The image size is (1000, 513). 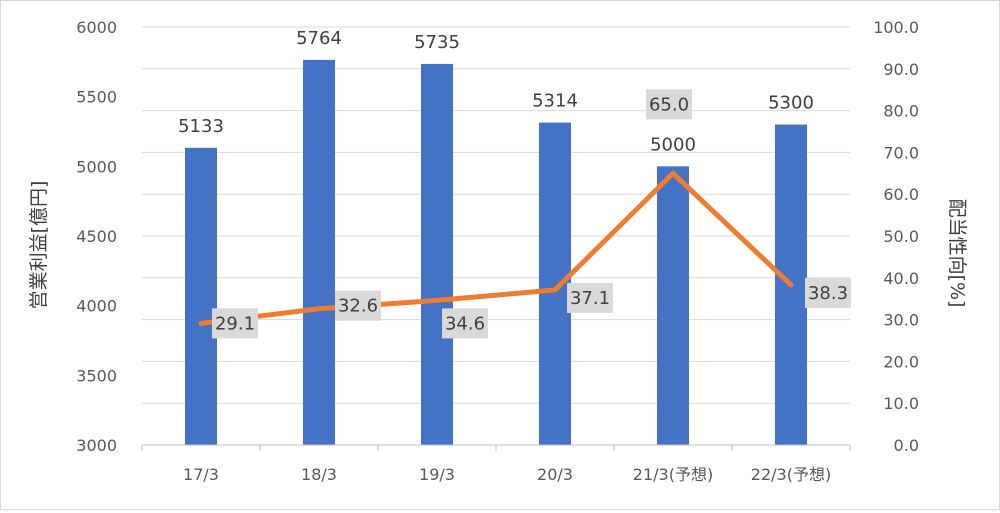 I want to click on right-tick-label: 40.0, so click(x=901, y=278).